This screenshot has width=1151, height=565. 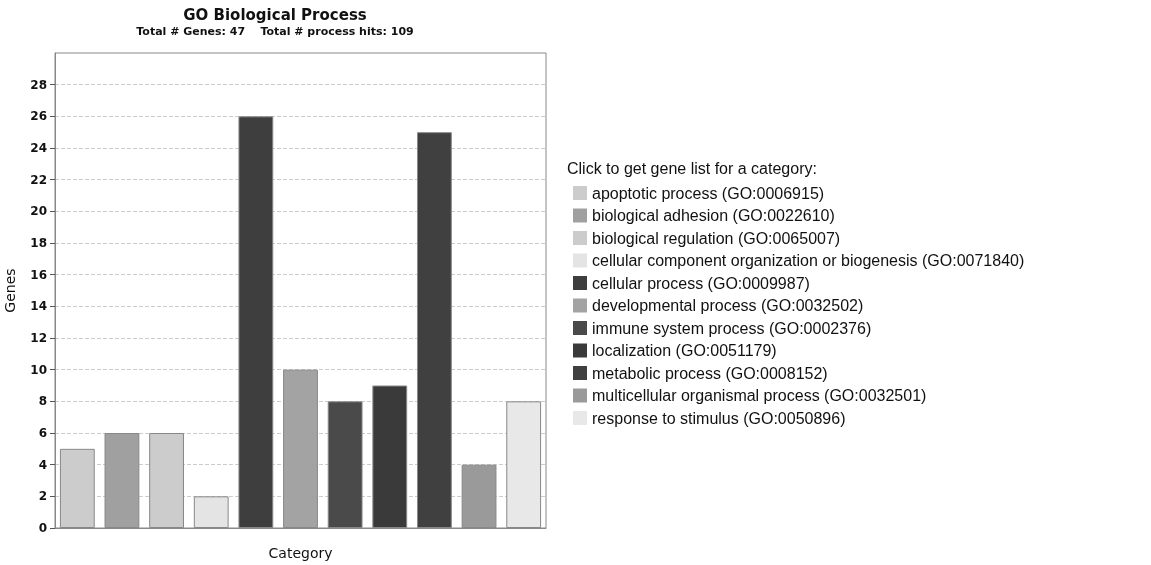 I want to click on y-tick-label: 20, so click(x=38, y=211).